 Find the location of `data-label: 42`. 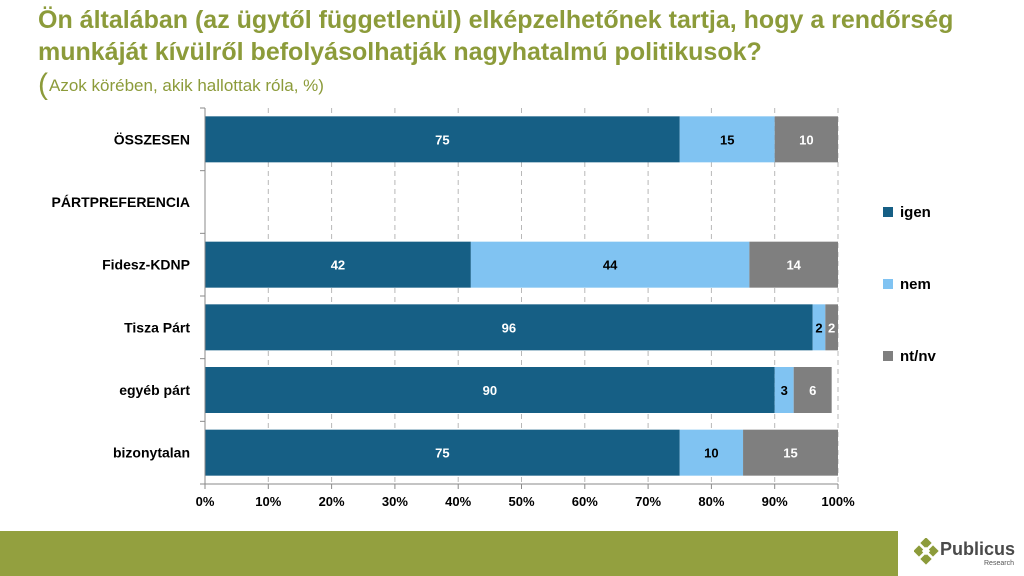

data-label: 42 is located at coordinates (338, 265).